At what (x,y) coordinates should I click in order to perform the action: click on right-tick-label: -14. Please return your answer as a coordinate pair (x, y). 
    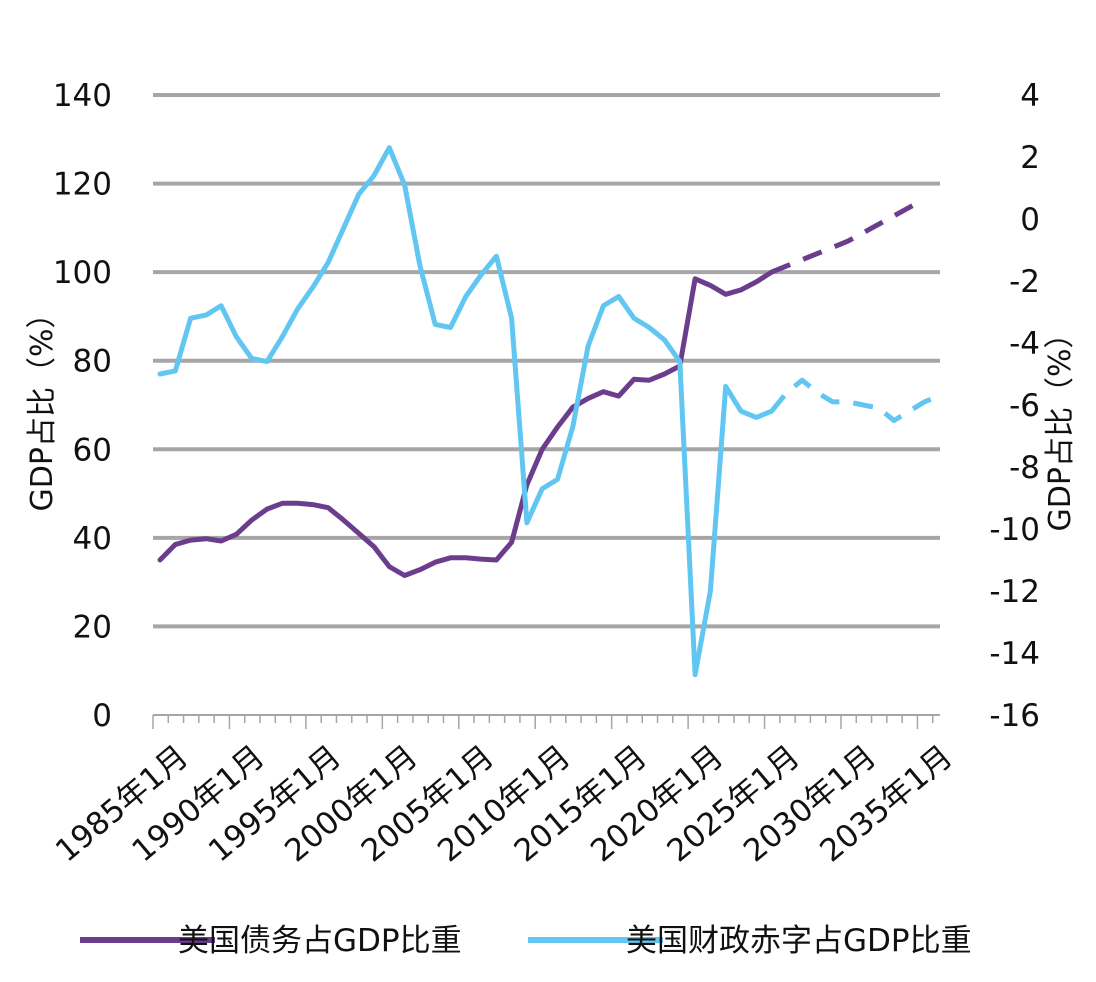
    Looking at the image, I should click on (1014, 654).